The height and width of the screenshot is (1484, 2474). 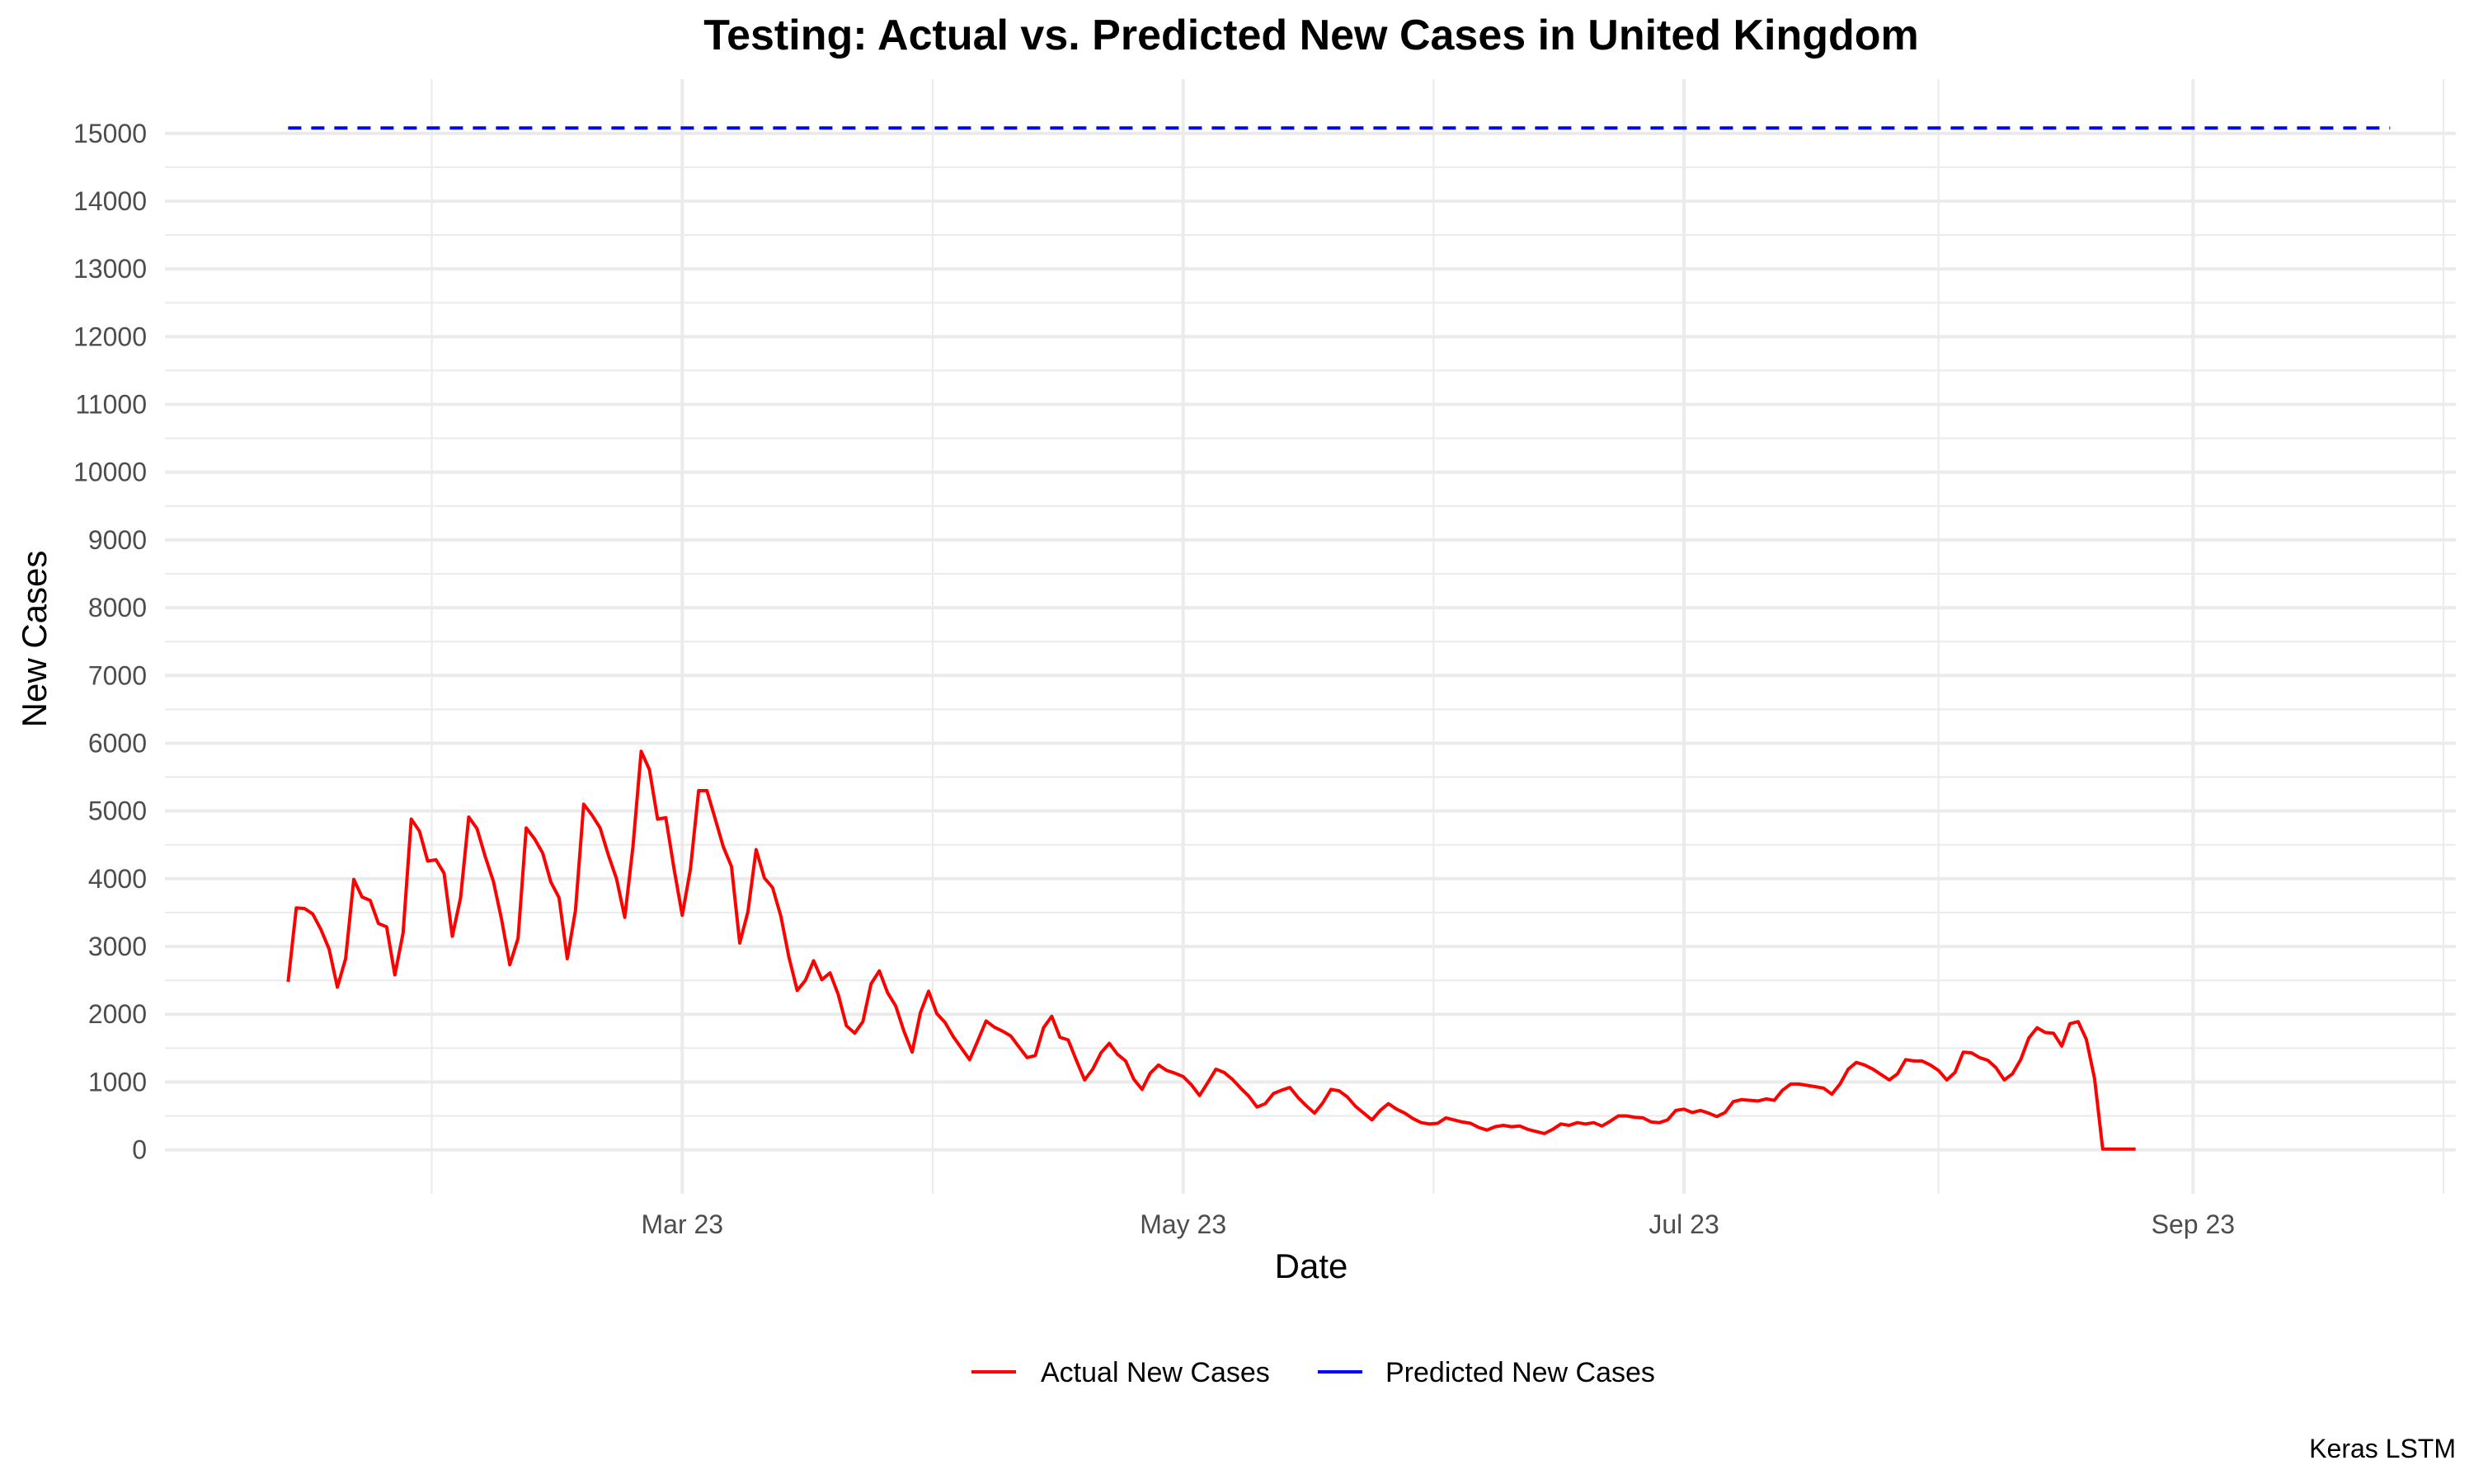 I want to click on y-tick-label: 4000, so click(x=117, y=879).